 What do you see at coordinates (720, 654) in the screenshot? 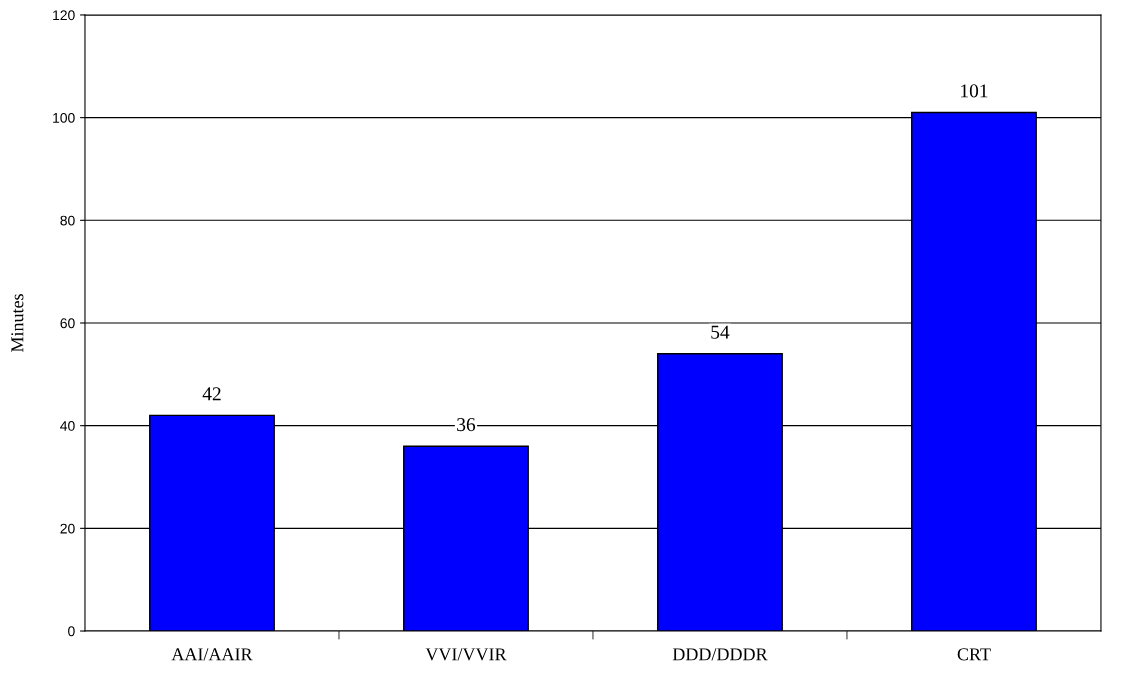
I see `x-tick-label: DDD/DDDR` at bounding box center [720, 654].